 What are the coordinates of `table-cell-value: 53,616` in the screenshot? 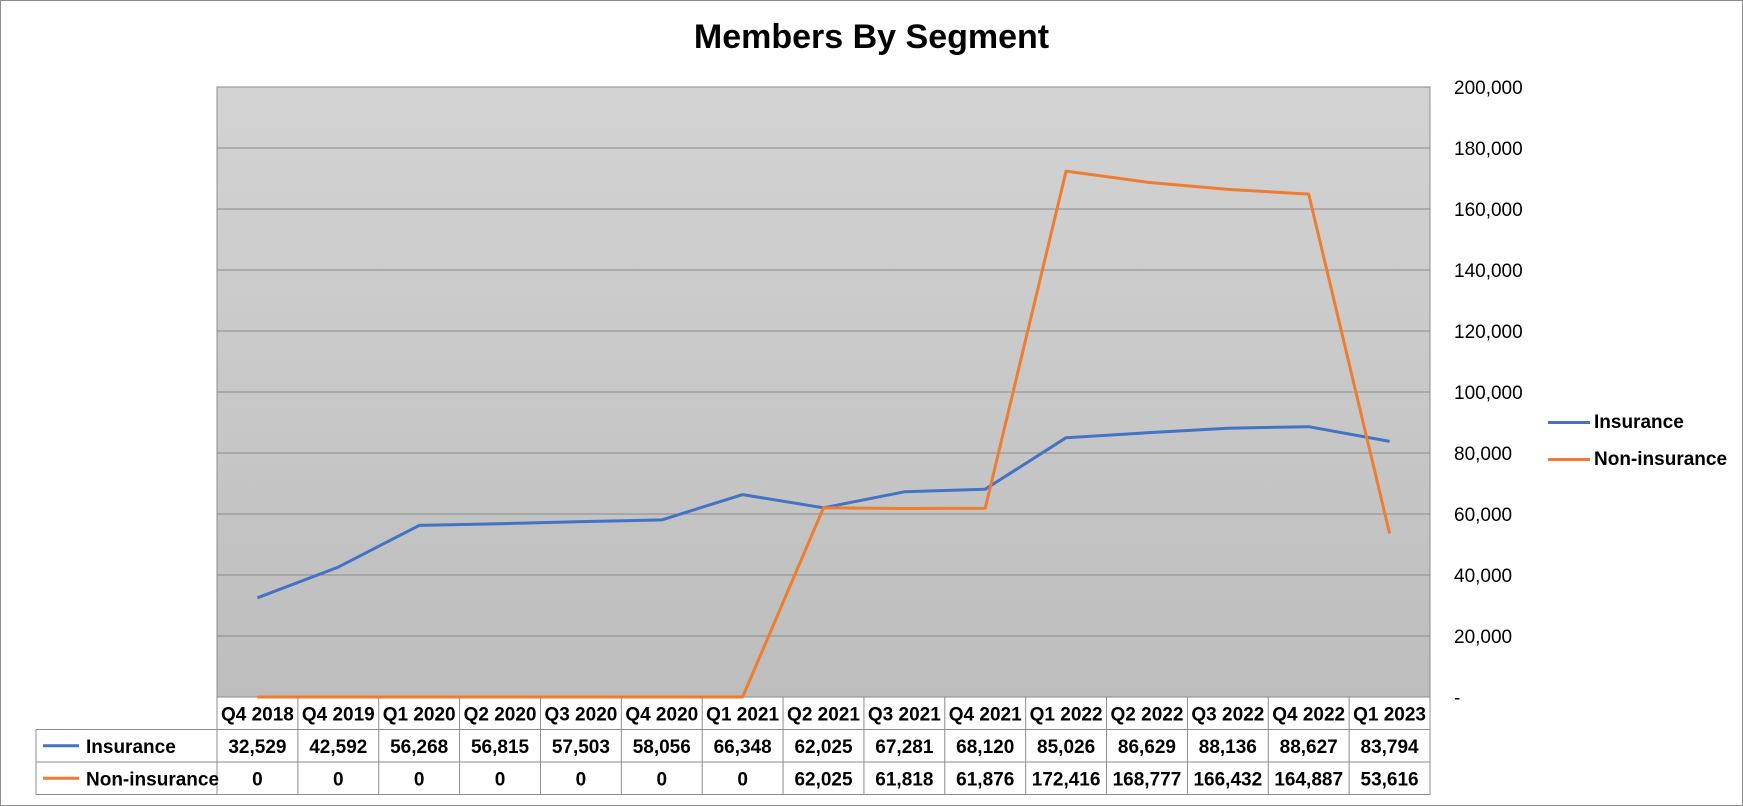 It's located at (1390, 779).